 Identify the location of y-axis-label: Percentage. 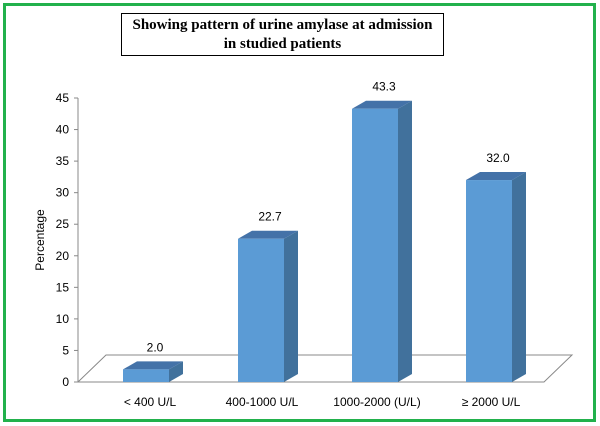
(40, 240).